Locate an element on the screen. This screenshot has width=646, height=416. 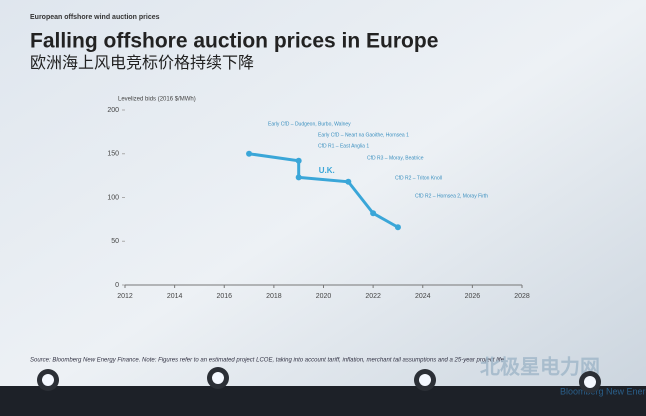
line is located at coordinates (323, 190).